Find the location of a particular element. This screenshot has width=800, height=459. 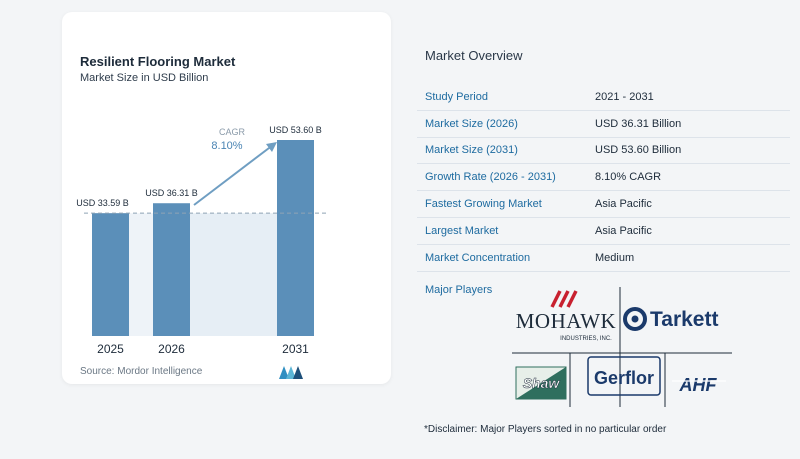

shaw-wordmark: Shaw is located at coordinates (542, 383).